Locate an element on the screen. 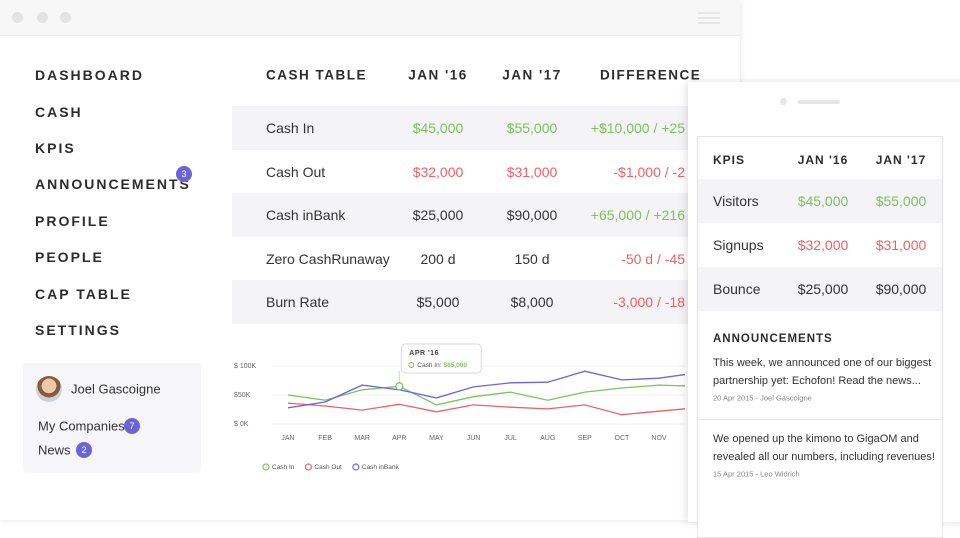 This screenshot has height=538, width=960. nav-item: SETTINGS is located at coordinates (78, 330).